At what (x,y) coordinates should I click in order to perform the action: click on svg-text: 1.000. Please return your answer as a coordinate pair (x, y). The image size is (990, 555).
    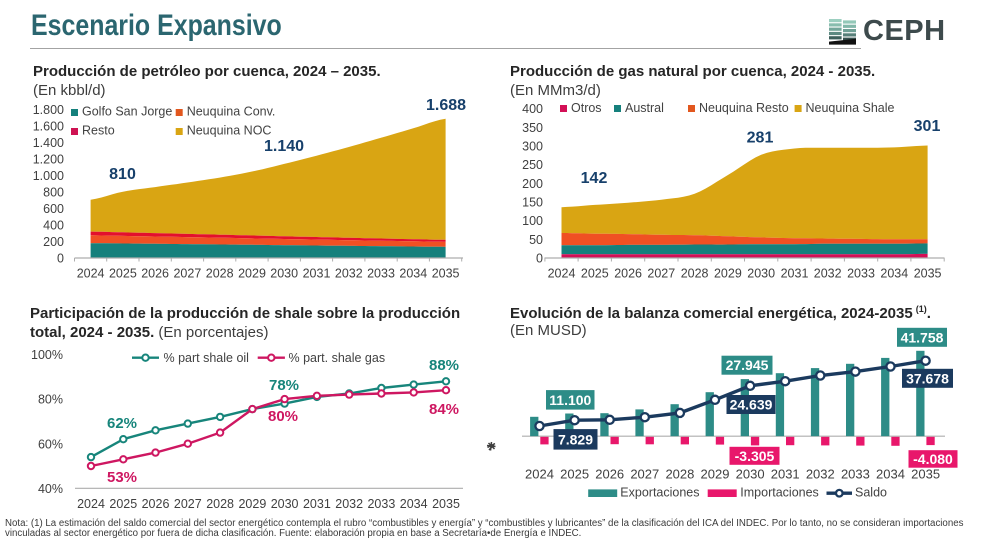
    Looking at the image, I should click on (48, 176).